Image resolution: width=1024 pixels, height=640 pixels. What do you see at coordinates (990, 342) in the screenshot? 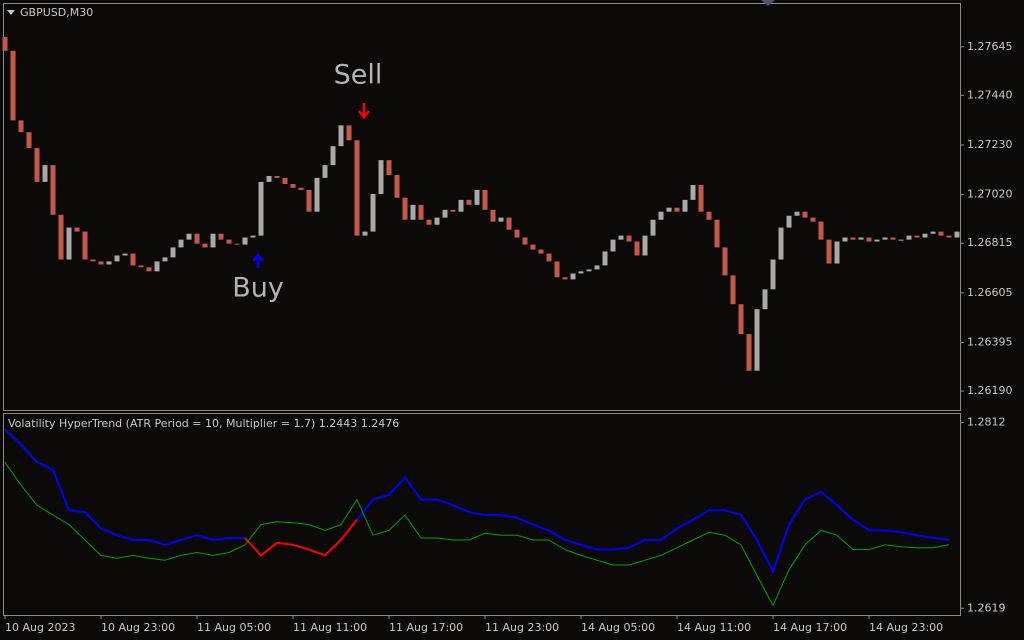
I see `y-tick-label: 1.26395` at bounding box center [990, 342].